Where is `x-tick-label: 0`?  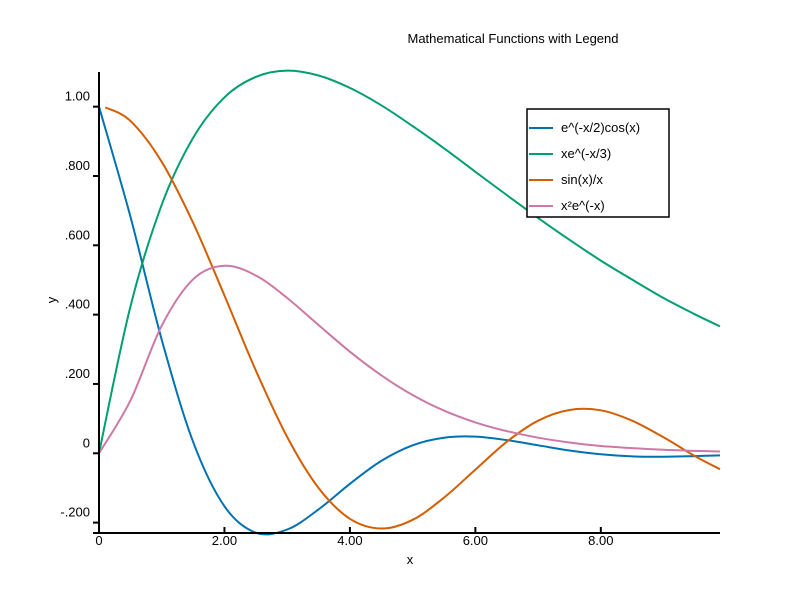 x-tick-label: 0 is located at coordinates (98, 540).